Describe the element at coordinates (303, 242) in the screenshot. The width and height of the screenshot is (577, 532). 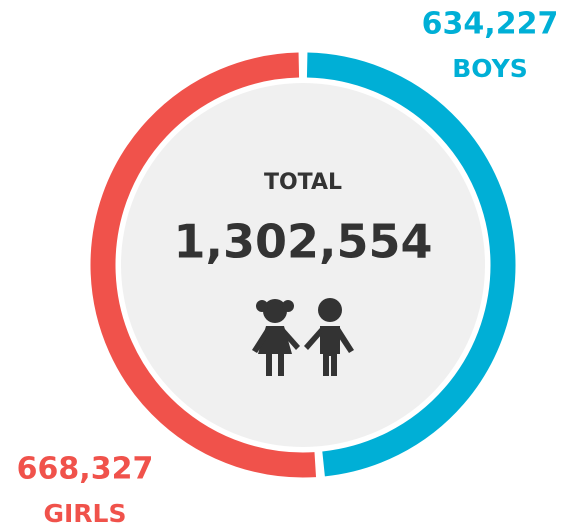
I see `center-value: 1,302,554` at that location.